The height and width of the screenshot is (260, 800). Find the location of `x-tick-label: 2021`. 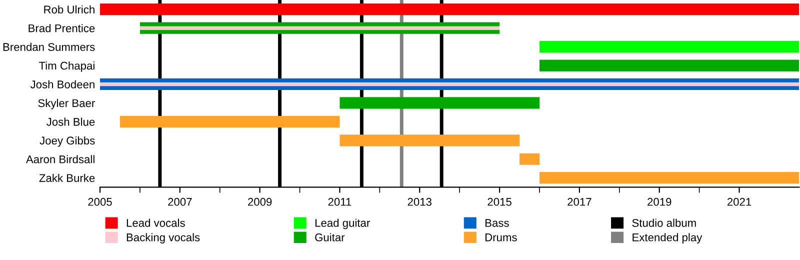

x-tick-label: 2021 is located at coordinates (739, 202).